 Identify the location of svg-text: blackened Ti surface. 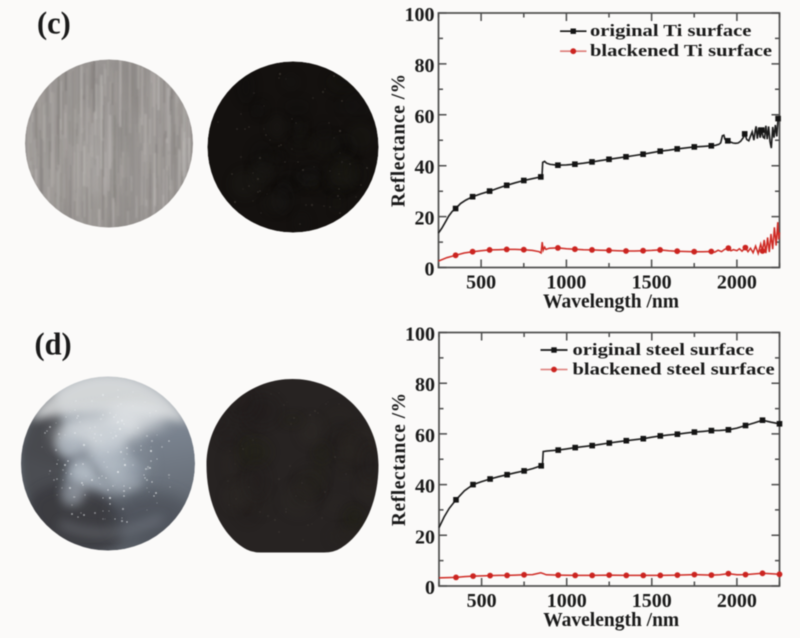
(681, 51).